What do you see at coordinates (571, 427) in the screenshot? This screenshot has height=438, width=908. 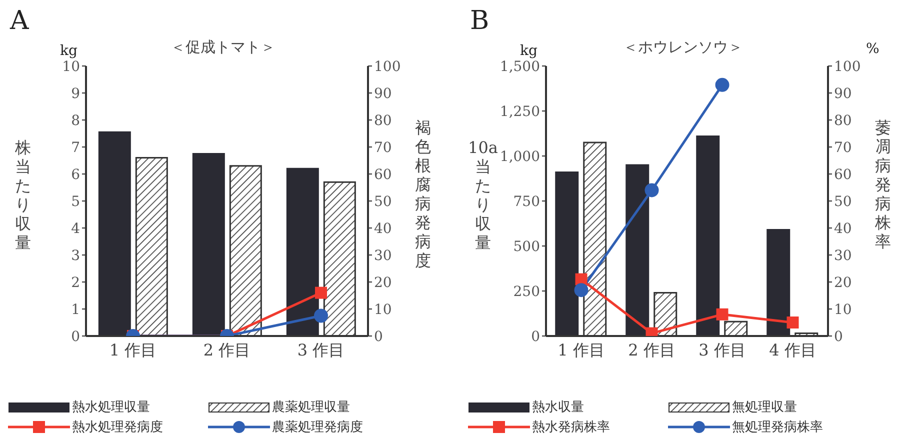 I see `legend-label: 熱水発病株率` at bounding box center [571, 427].